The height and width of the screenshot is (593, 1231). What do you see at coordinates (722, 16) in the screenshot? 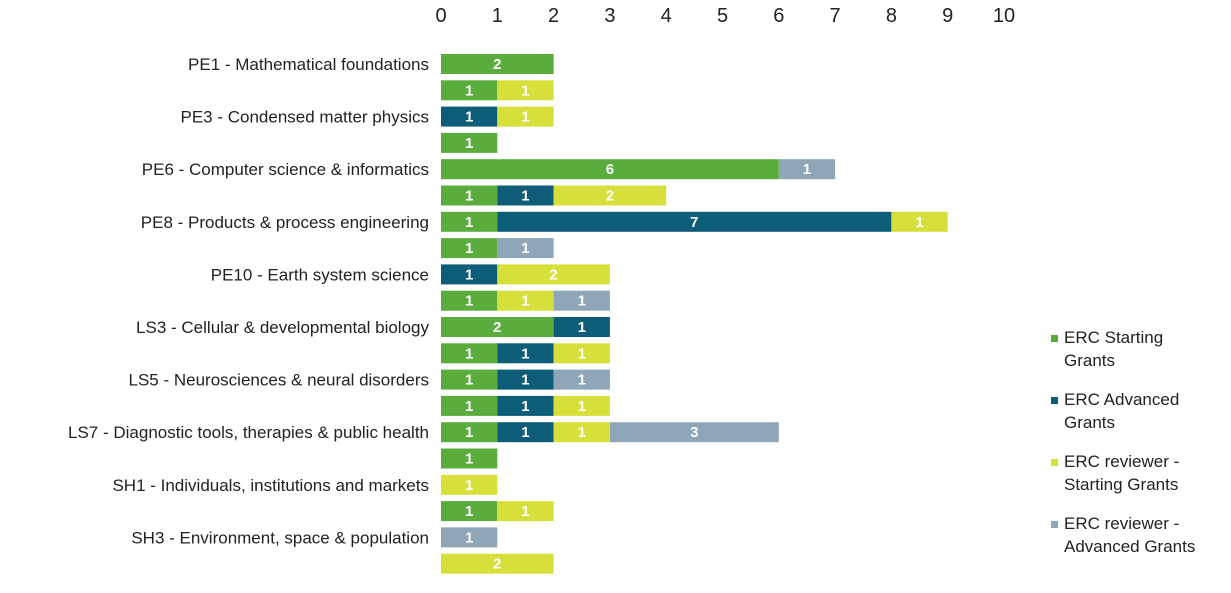
I see `x-tick-label: 5` at bounding box center [722, 16].